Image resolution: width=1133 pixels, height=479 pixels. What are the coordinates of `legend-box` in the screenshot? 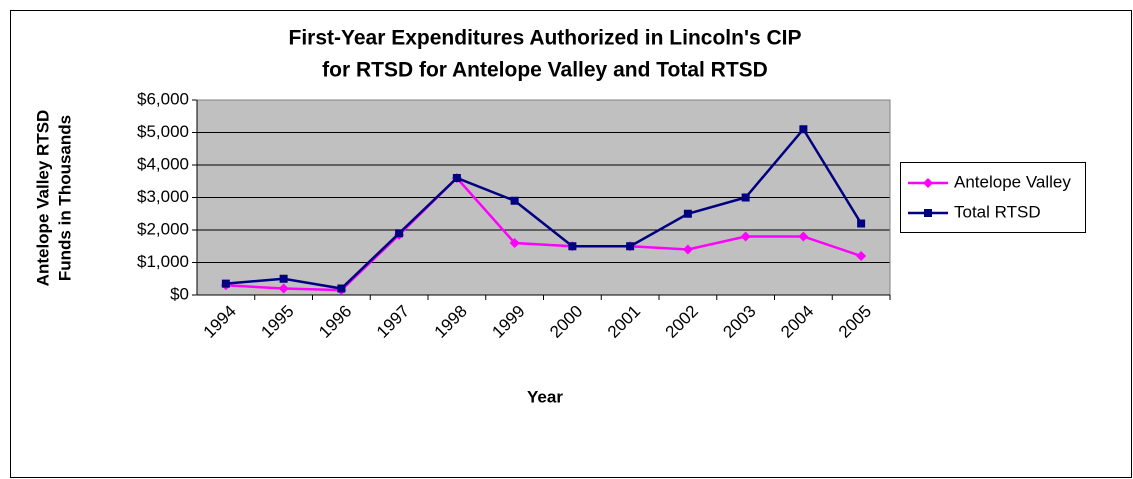 It's located at (993, 197).